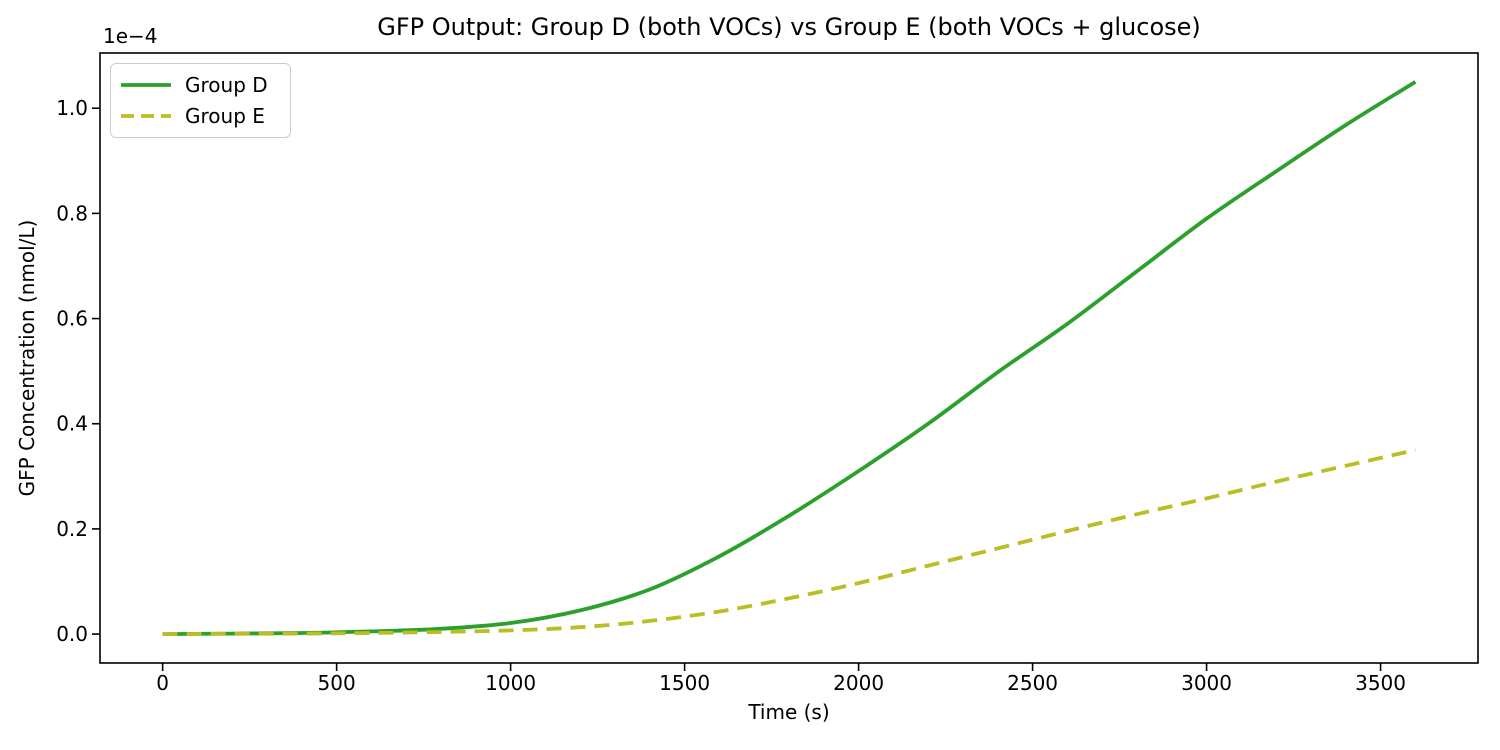 This screenshot has height=750, width=1500. Describe the element at coordinates (789, 712) in the screenshot. I see `x-axis-label: Time (s)` at that location.